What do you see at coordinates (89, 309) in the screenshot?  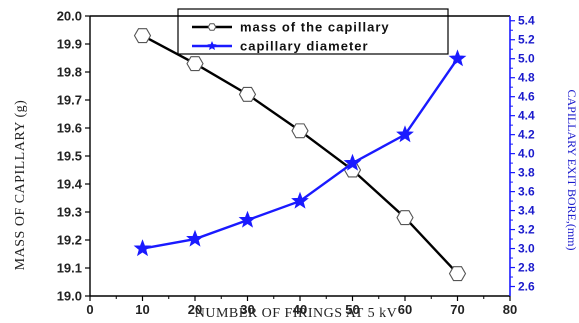 I see `x-tick-label: 0` at bounding box center [89, 309].